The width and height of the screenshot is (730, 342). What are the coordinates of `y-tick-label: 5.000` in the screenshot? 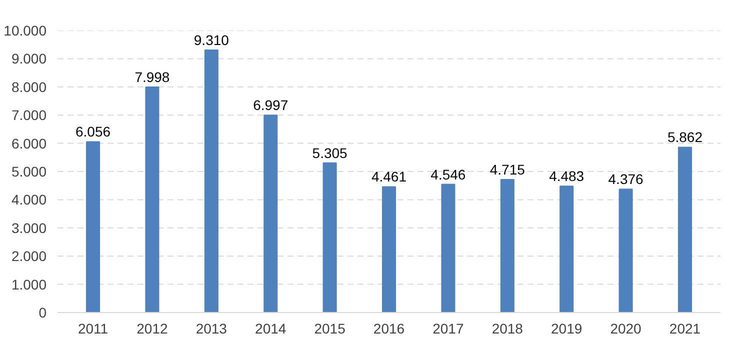 It's located at (29, 172).